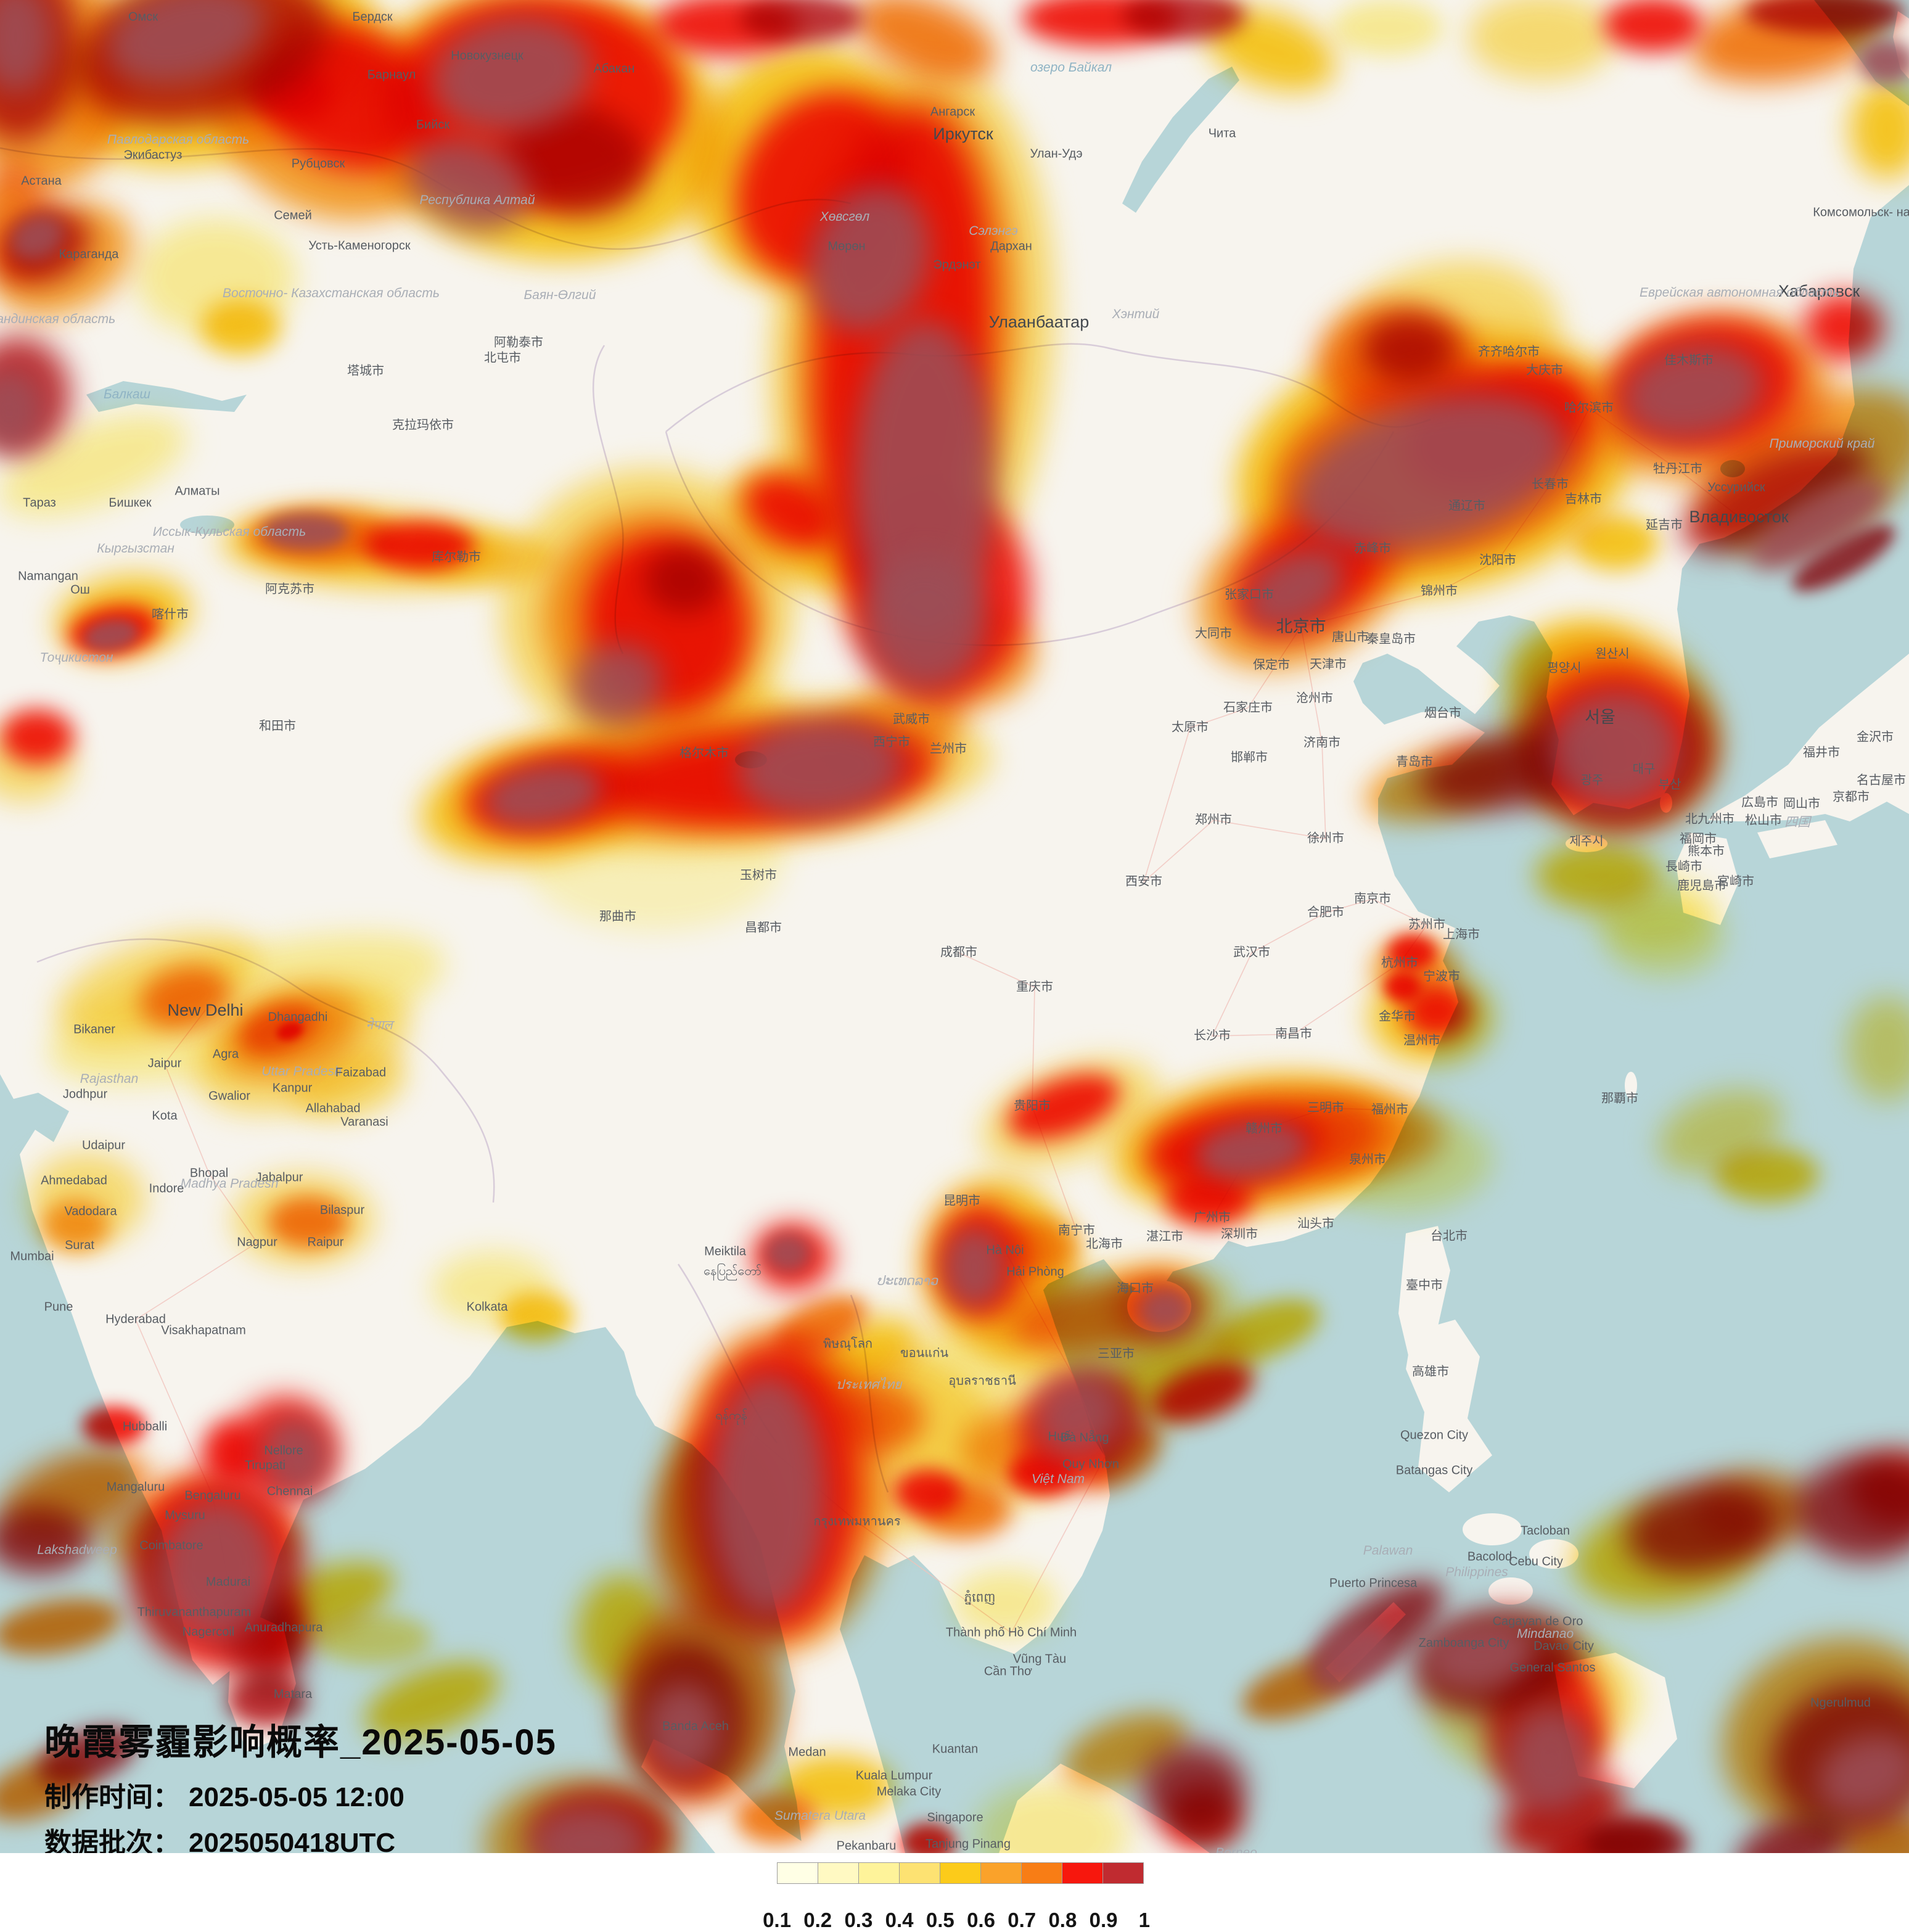 Image resolution: width=1909 pixels, height=1932 pixels. Describe the element at coordinates (1035, 987) in the screenshot. I see `map-label: 重庆市` at that location.